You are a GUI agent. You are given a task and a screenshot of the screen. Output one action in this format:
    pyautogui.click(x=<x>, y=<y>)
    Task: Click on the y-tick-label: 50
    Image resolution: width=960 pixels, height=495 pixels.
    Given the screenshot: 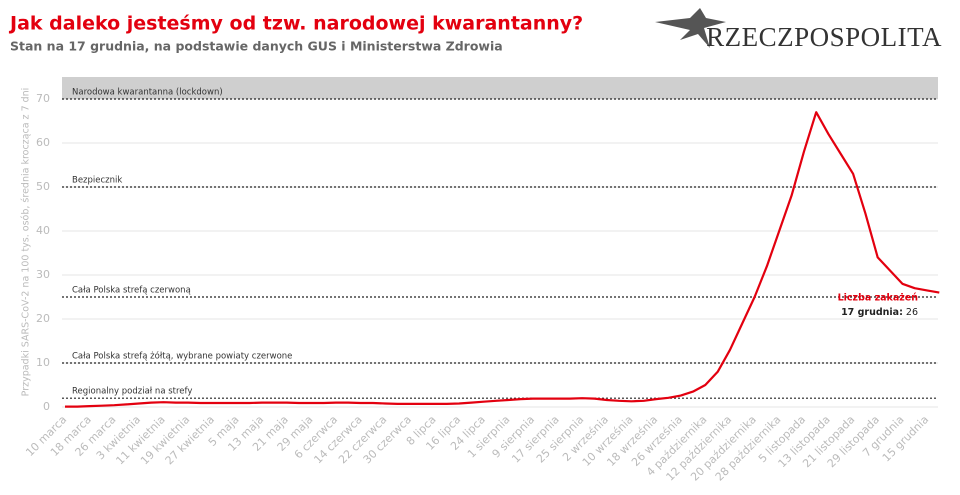 What is the action you would take?
    pyautogui.click(x=43, y=186)
    